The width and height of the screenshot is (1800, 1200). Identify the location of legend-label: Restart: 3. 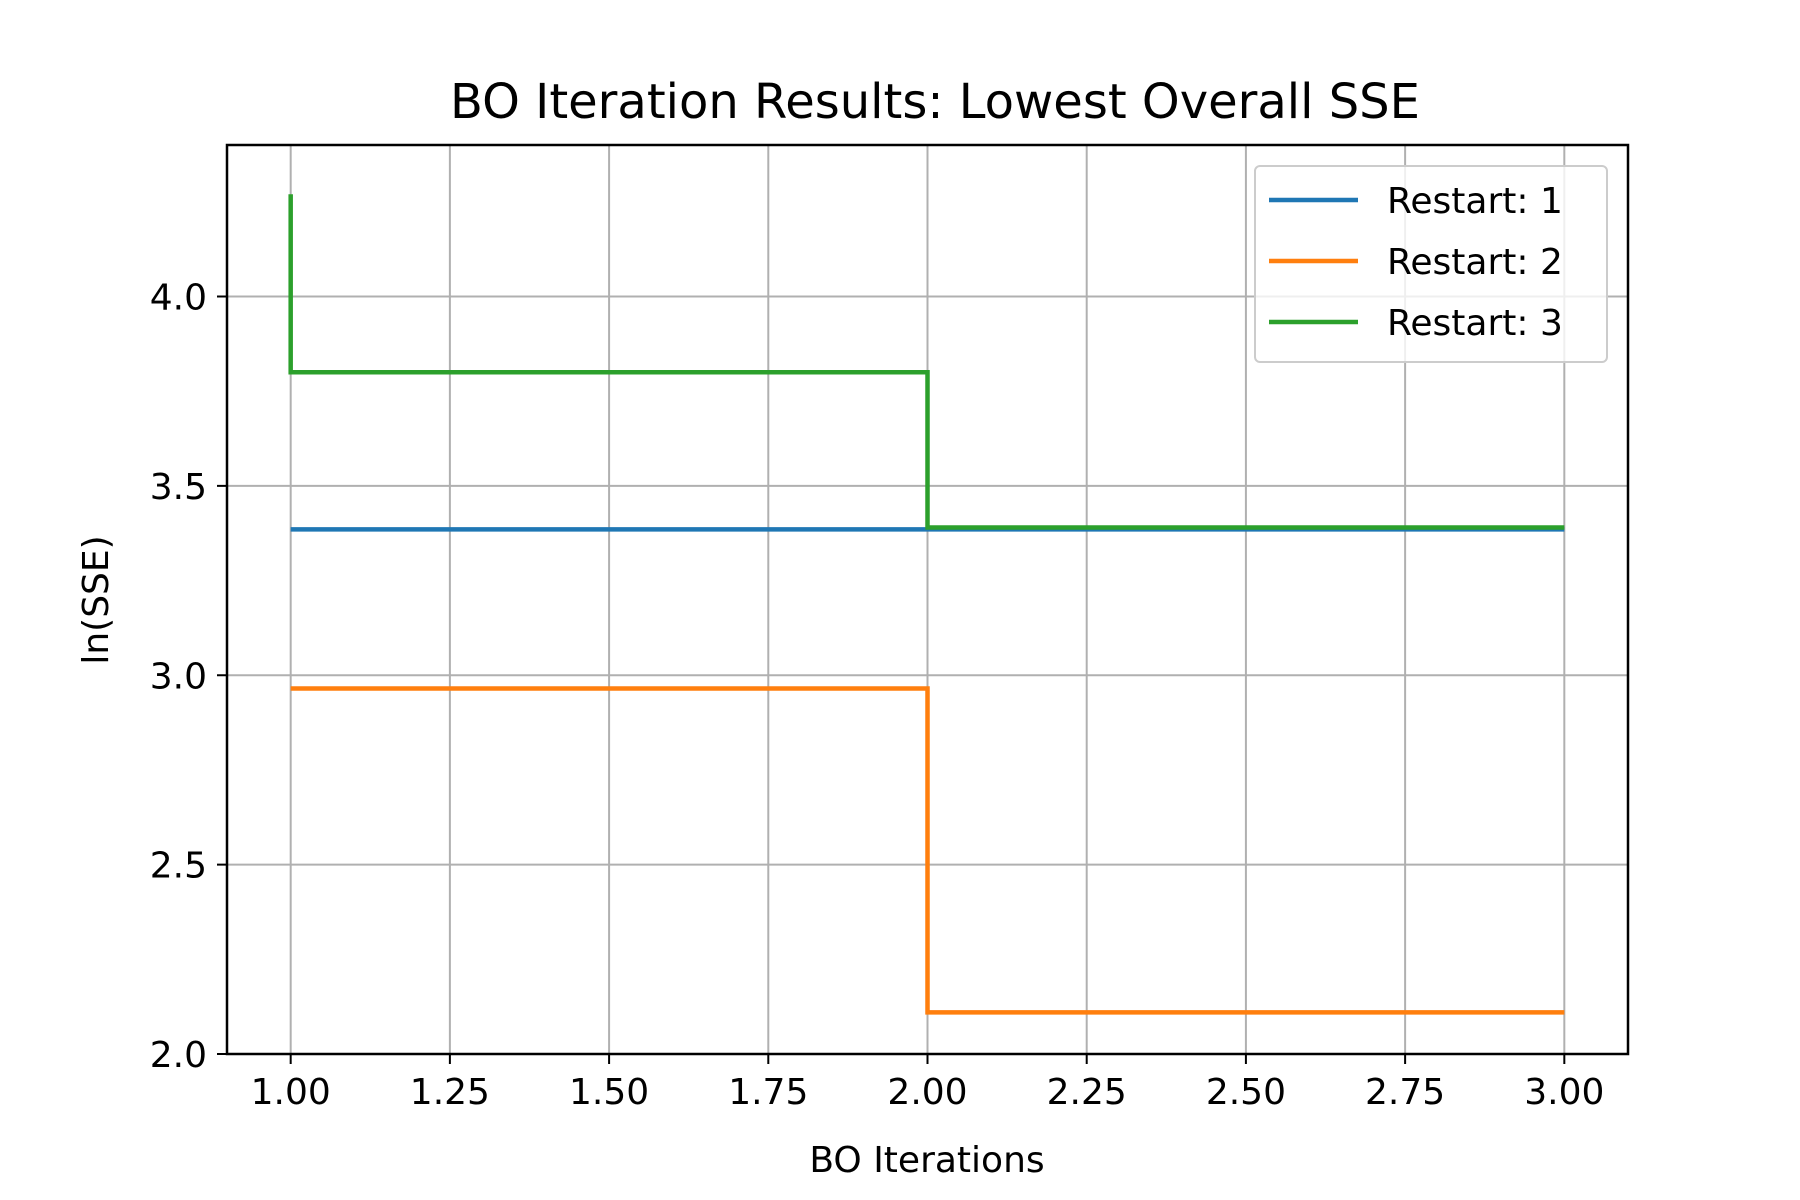
(1475, 323).